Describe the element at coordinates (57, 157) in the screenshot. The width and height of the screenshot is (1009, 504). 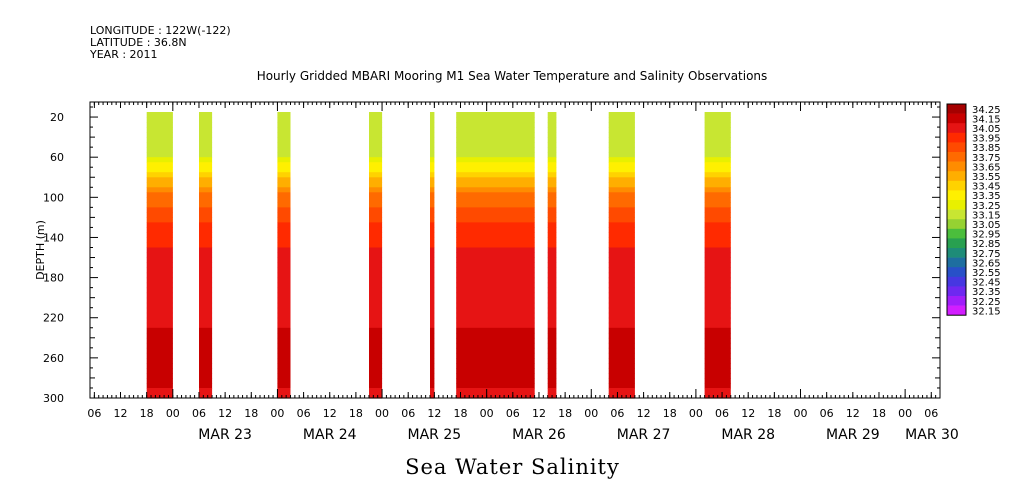
I see `y-tick-label: 60` at that location.